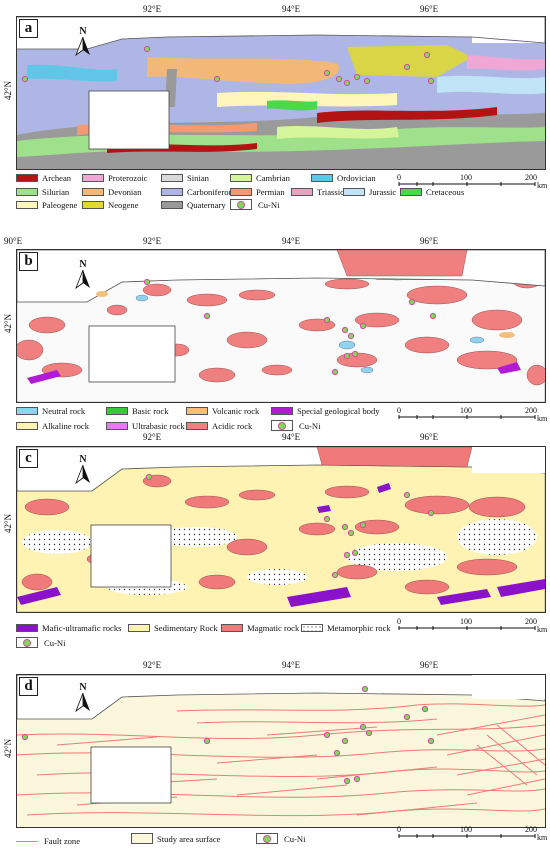 This screenshot has height=851, width=550. Describe the element at coordinates (28, 261) in the screenshot. I see `panel-label-b: b` at that location.